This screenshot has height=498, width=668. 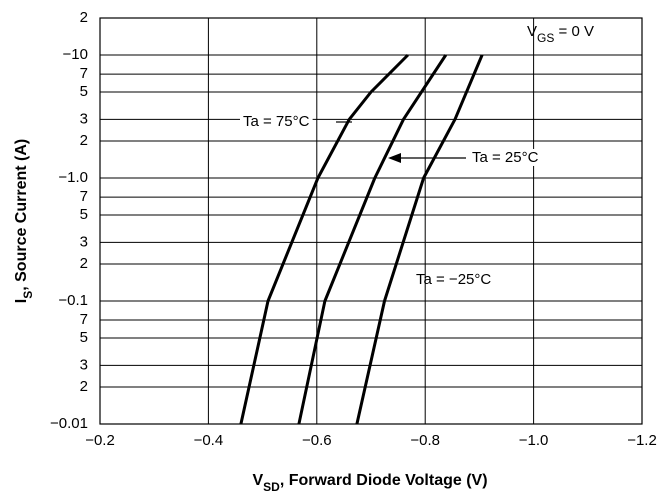 What do you see at coordinates (271, 487) in the screenshot?
I see `x-axis-label-part: SD` at bounding box center [271, 487].